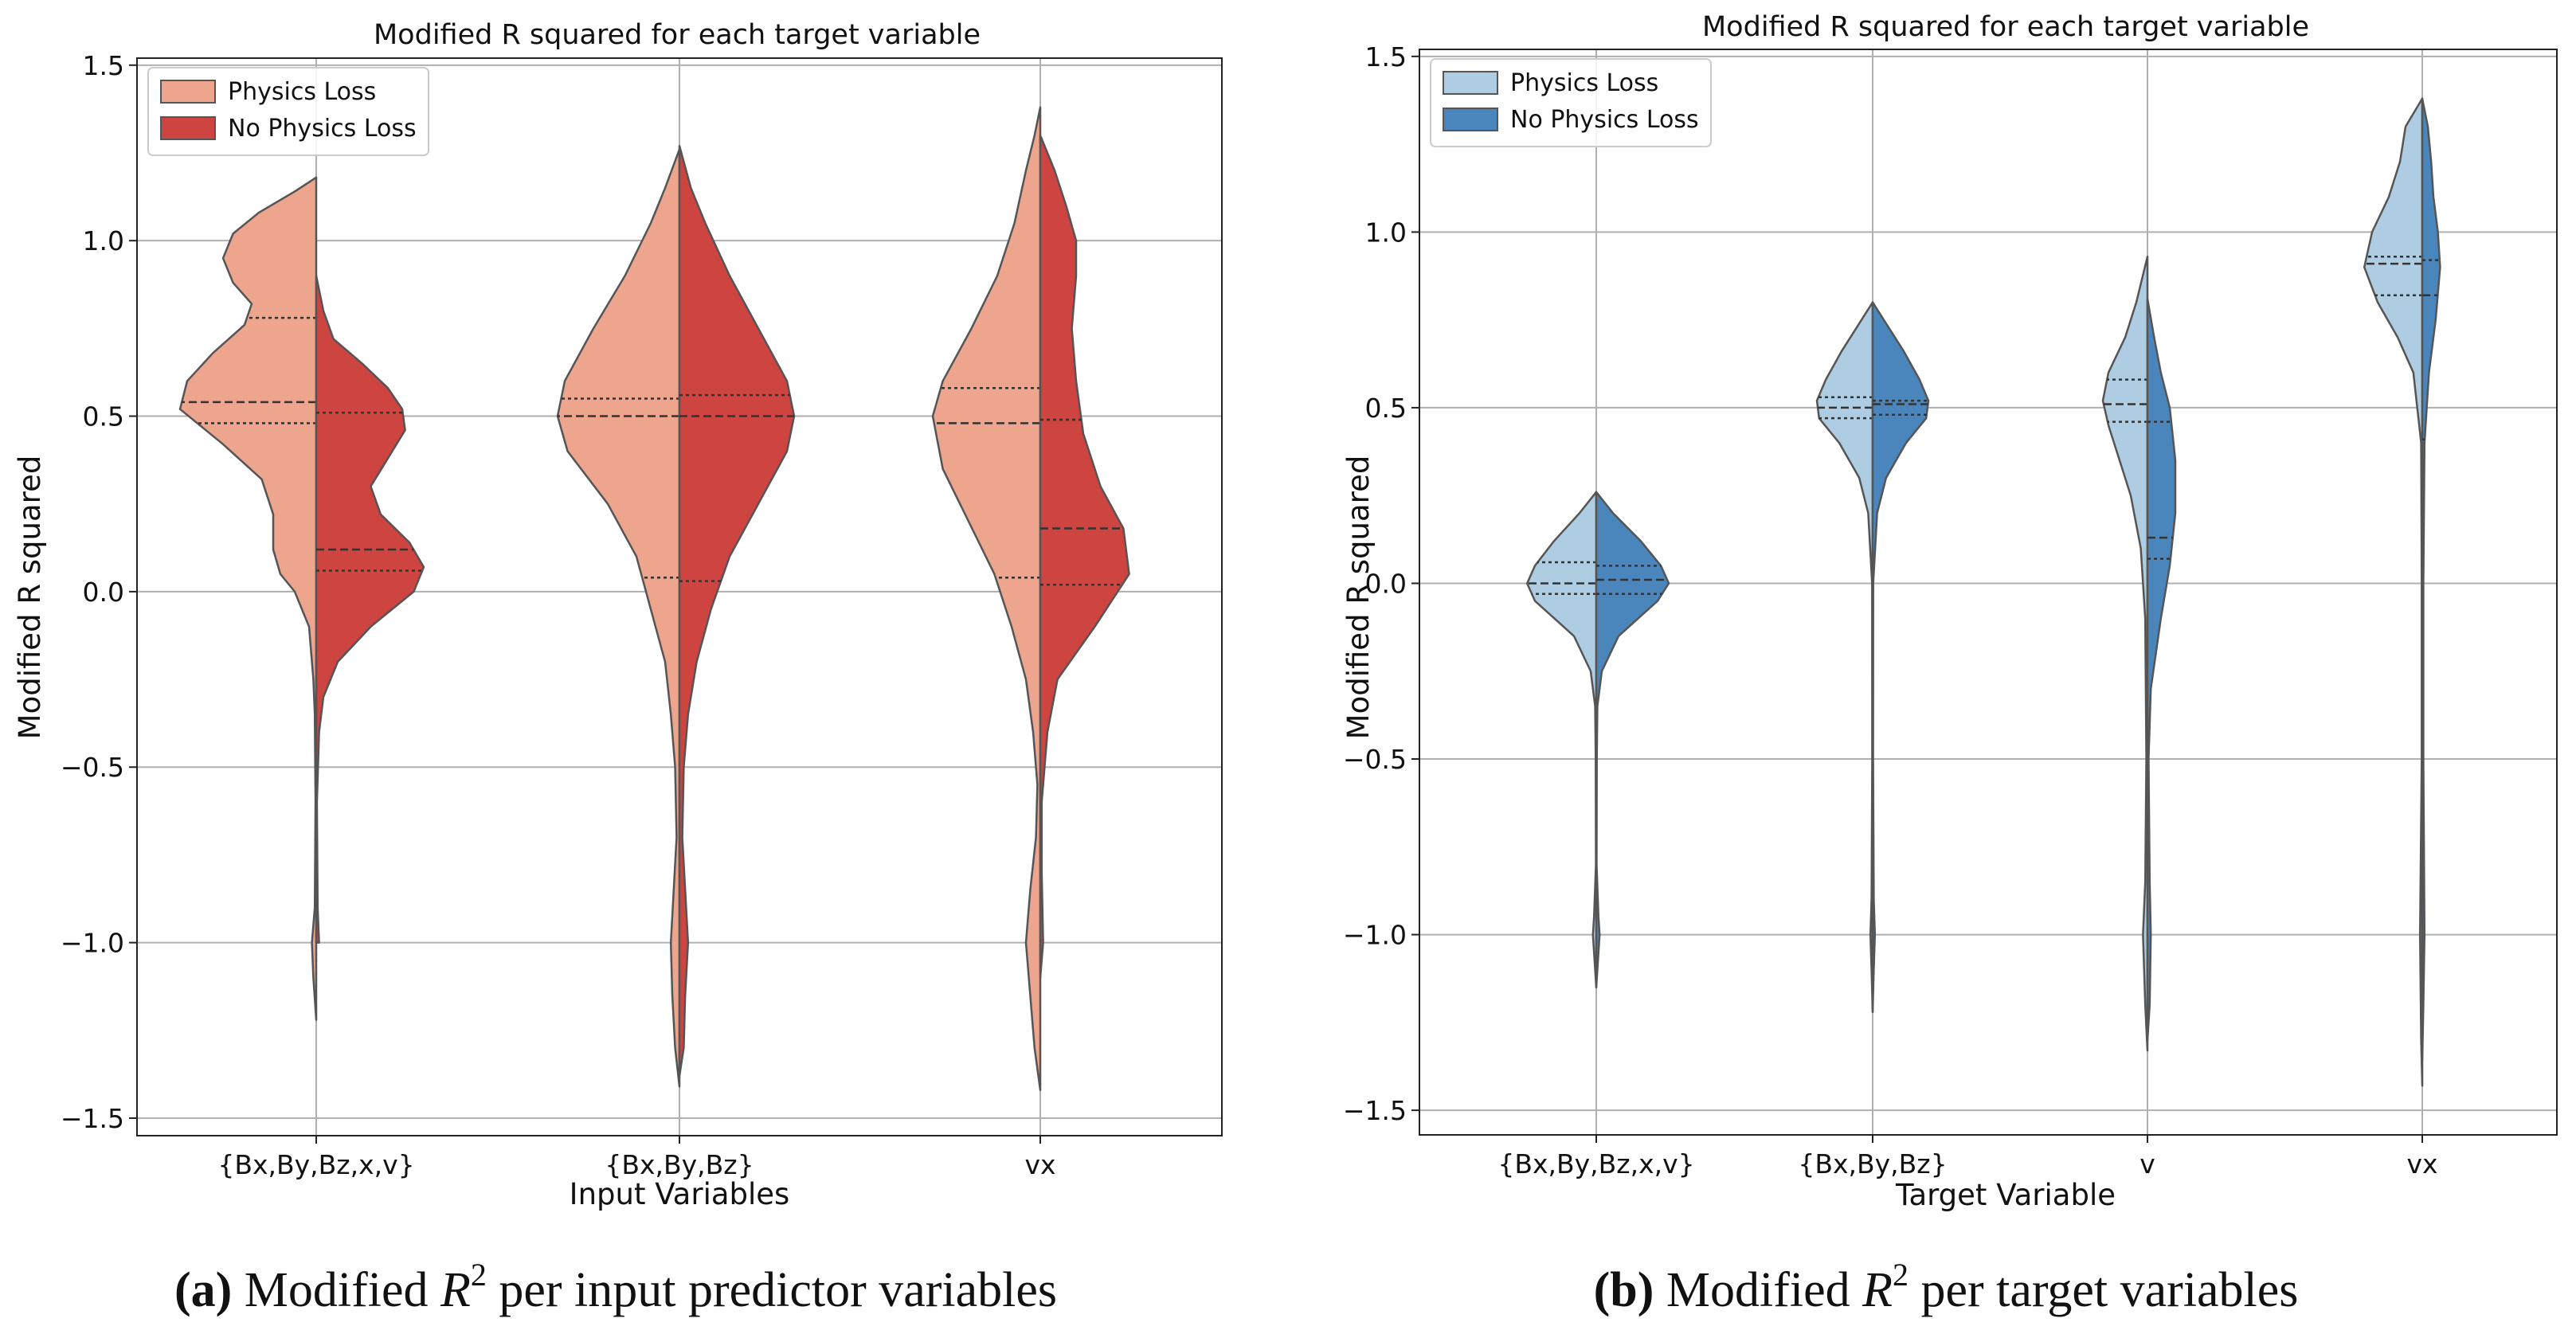 Image resolution: width=2576 pixels, height=1330 pixels. I want to click on x-tick-label: v, so click(2147, 1163).